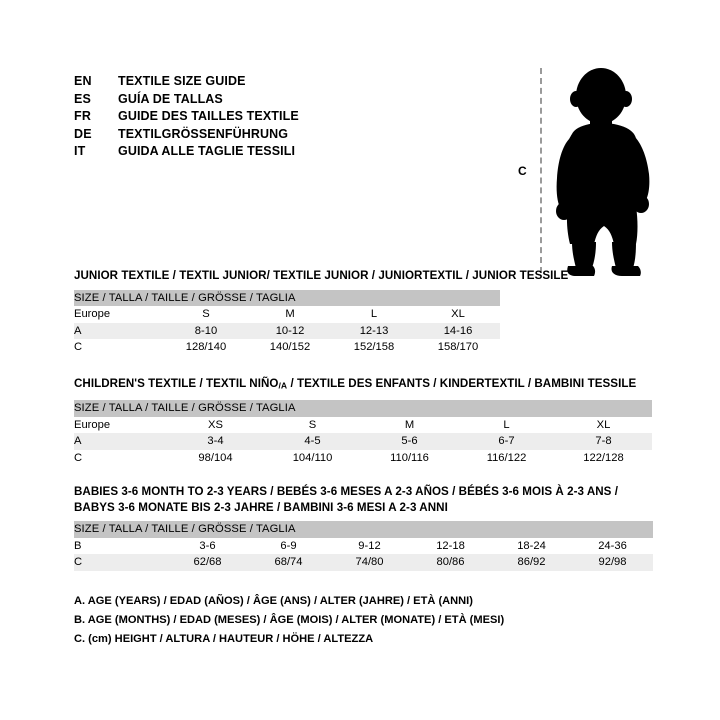 The height and width of the screenshot is (720, 720). I want to click on junior-size-header-label: SIZE / TALLA / TAILLE / GRÖSSE / TAGLIA, so click(287, 297).